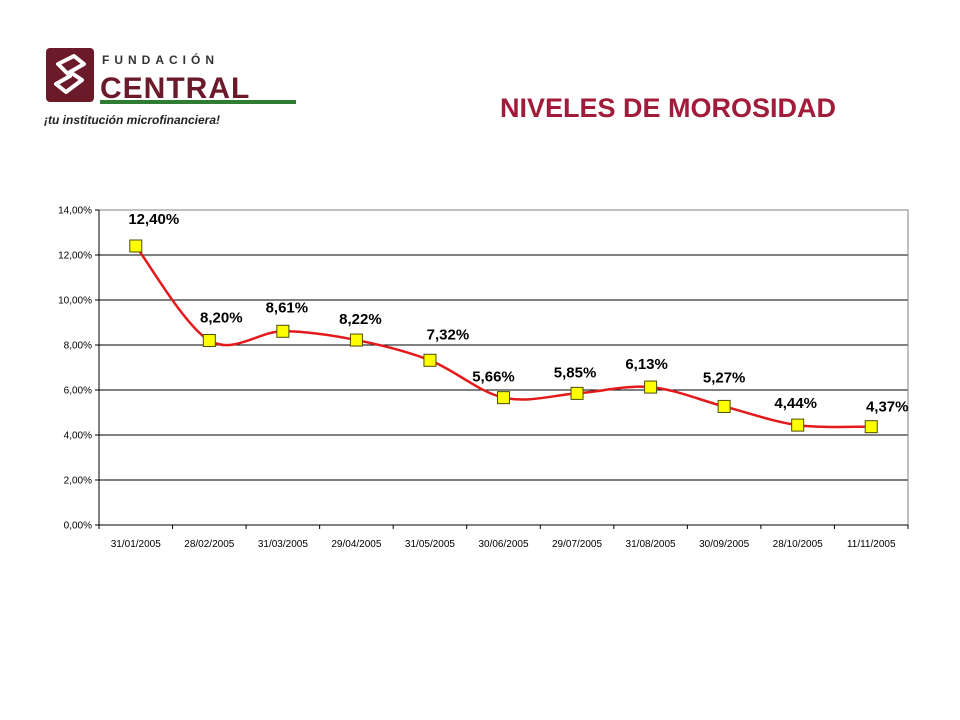 The width and height of the screenshot is (960, 720). What do you see at coordinates (198, 102) in the screenshot?
I see `logo-green-bar` at bounding box center [198, 102].